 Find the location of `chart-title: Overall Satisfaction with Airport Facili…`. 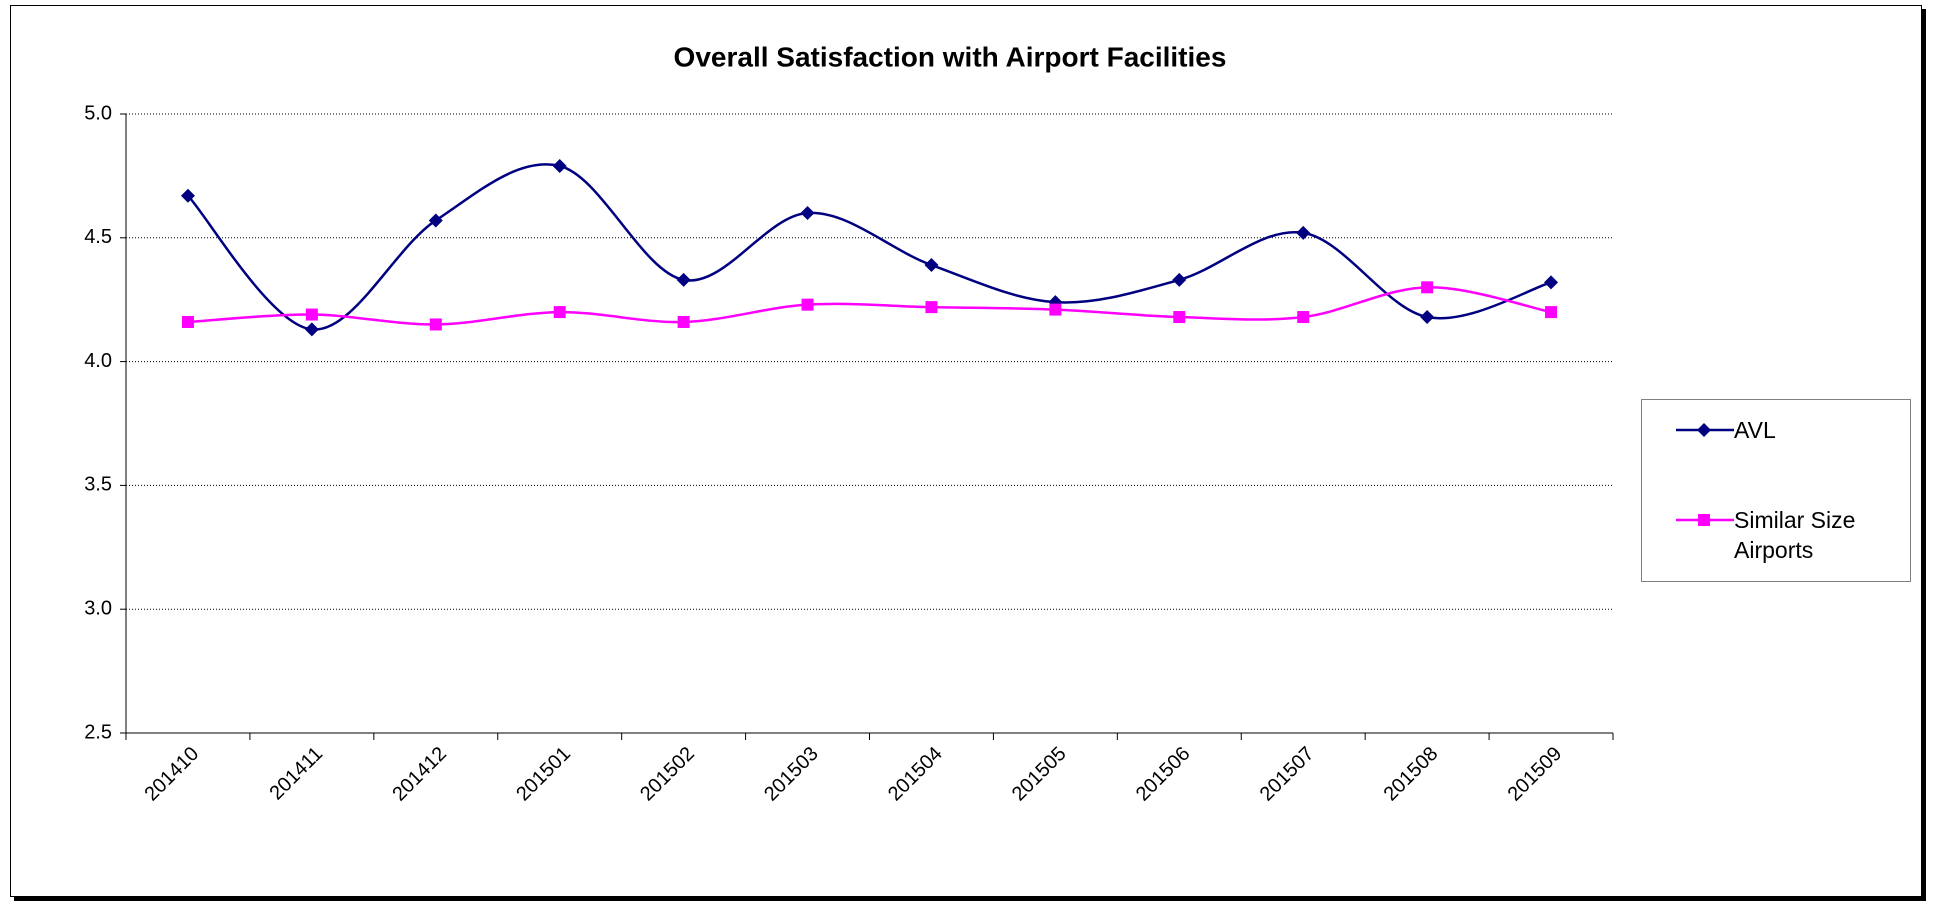

chart-title: Overall Satisfaction with Airport Facili… is located at coordinates (950, 56).